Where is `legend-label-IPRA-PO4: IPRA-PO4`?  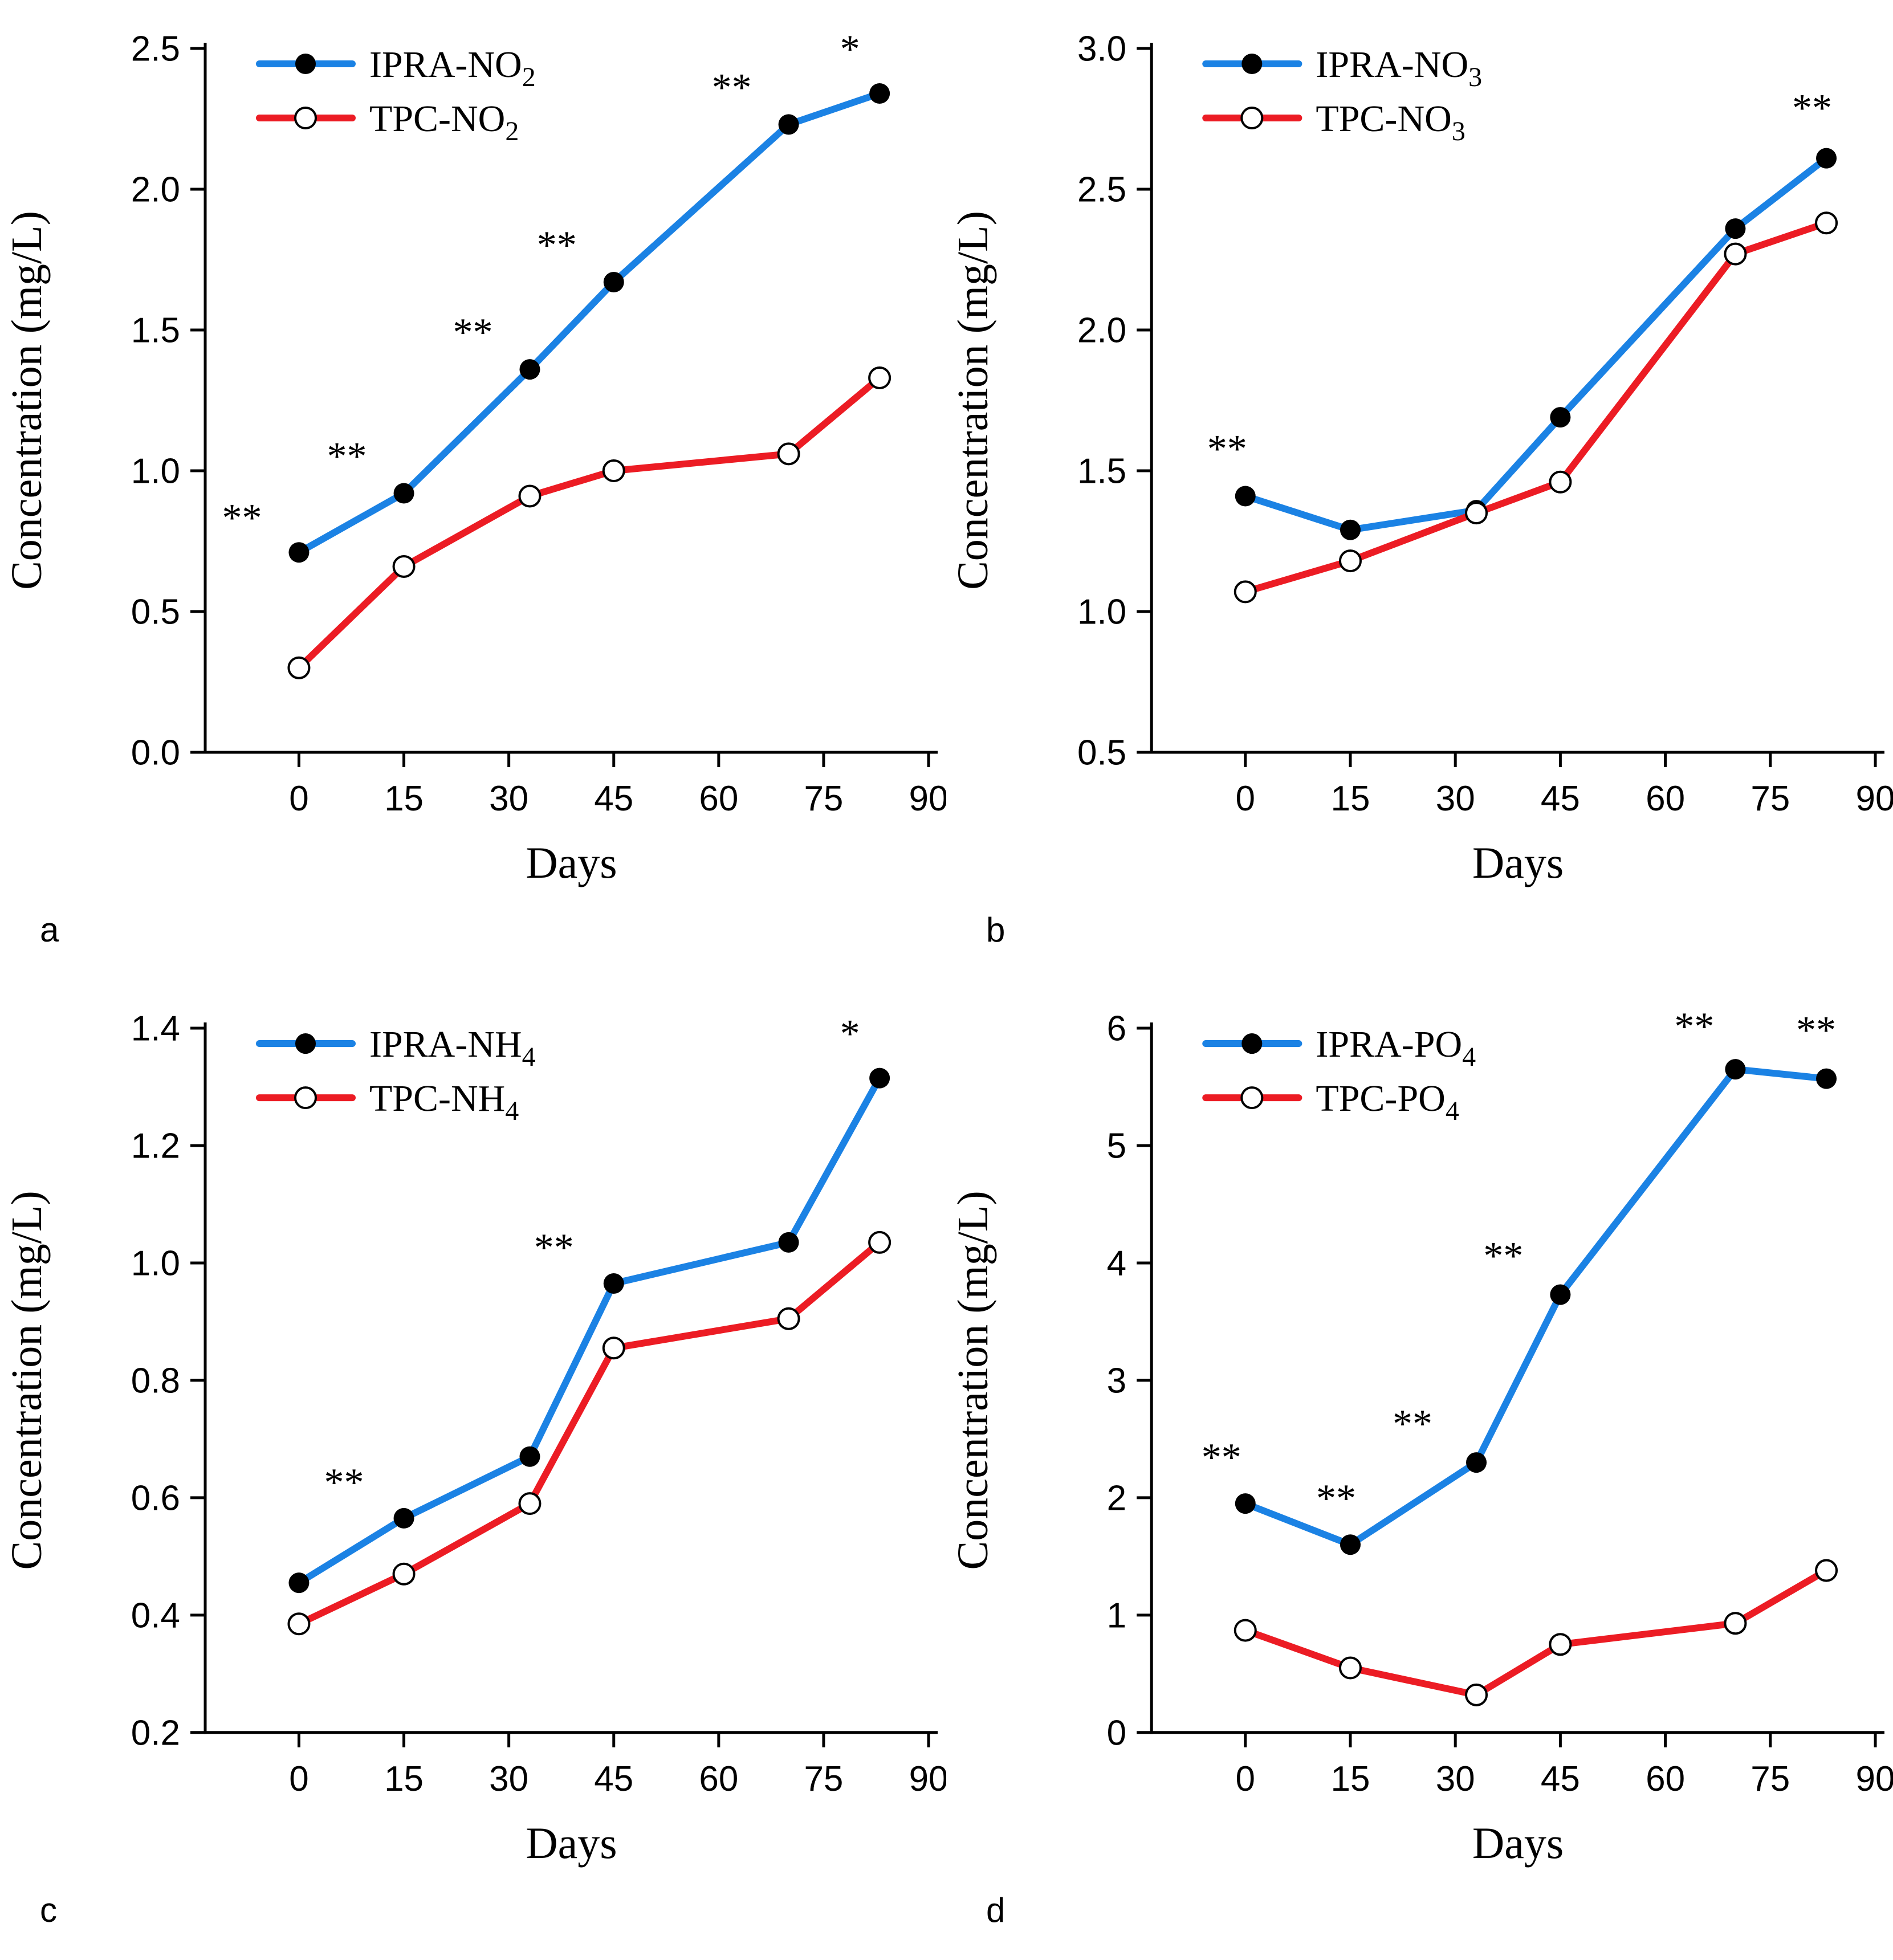 legend-label-IPRA-PO4: IPRA-PO4 is located at coordinates (1396, 1048).